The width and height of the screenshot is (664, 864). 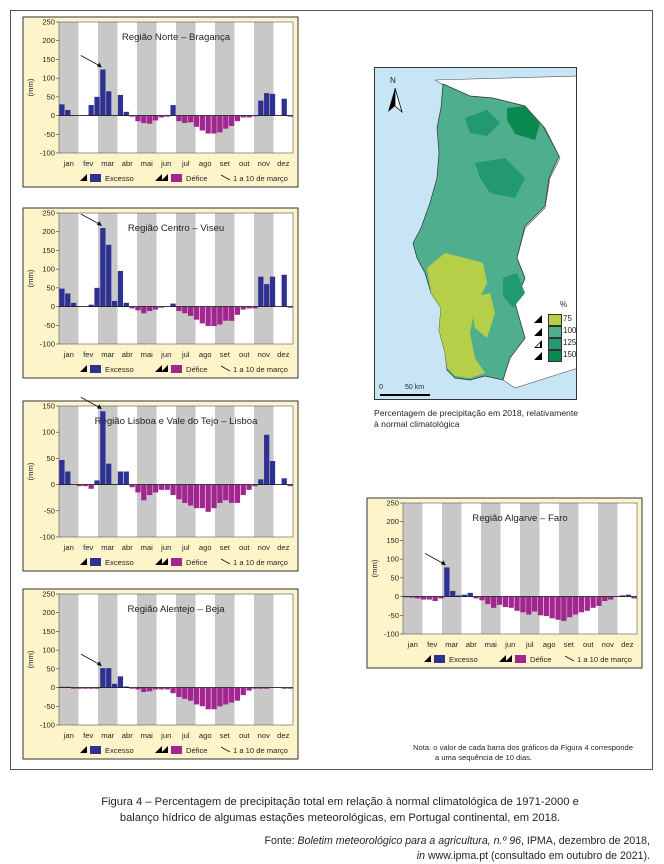 I want to click on zone-75-west, so click(x=457, y=315).